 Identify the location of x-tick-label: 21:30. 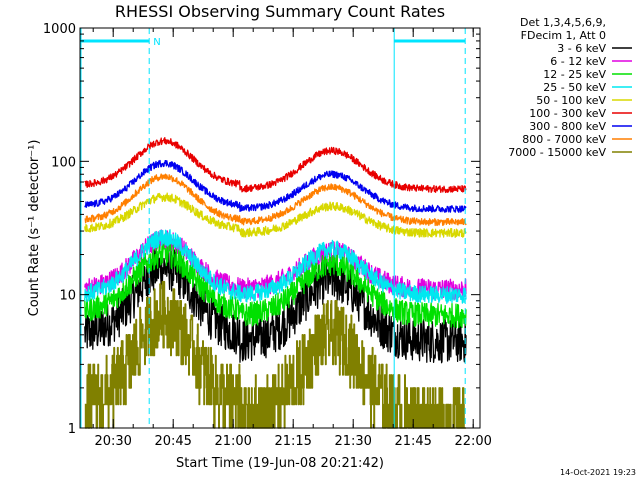
(352, 441).